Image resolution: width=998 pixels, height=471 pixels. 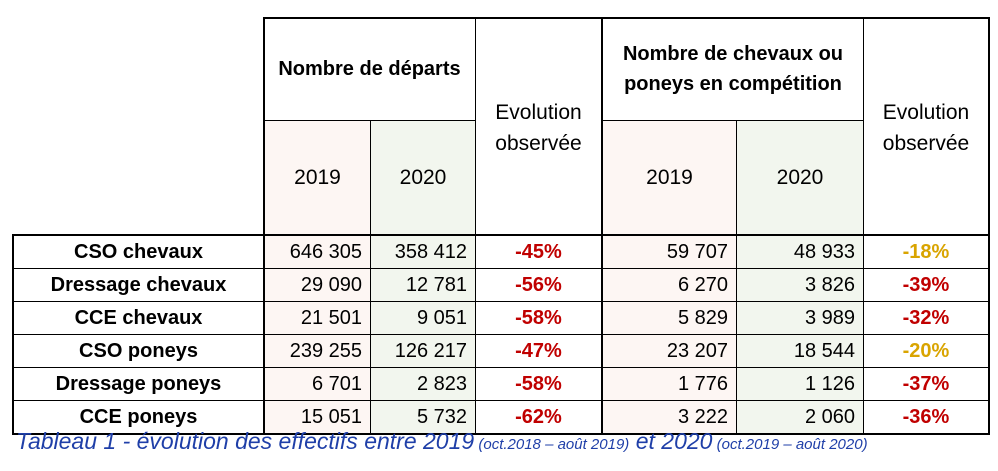 I want to click on cell-ch2019: 5 829, so click(x=669, y=318).